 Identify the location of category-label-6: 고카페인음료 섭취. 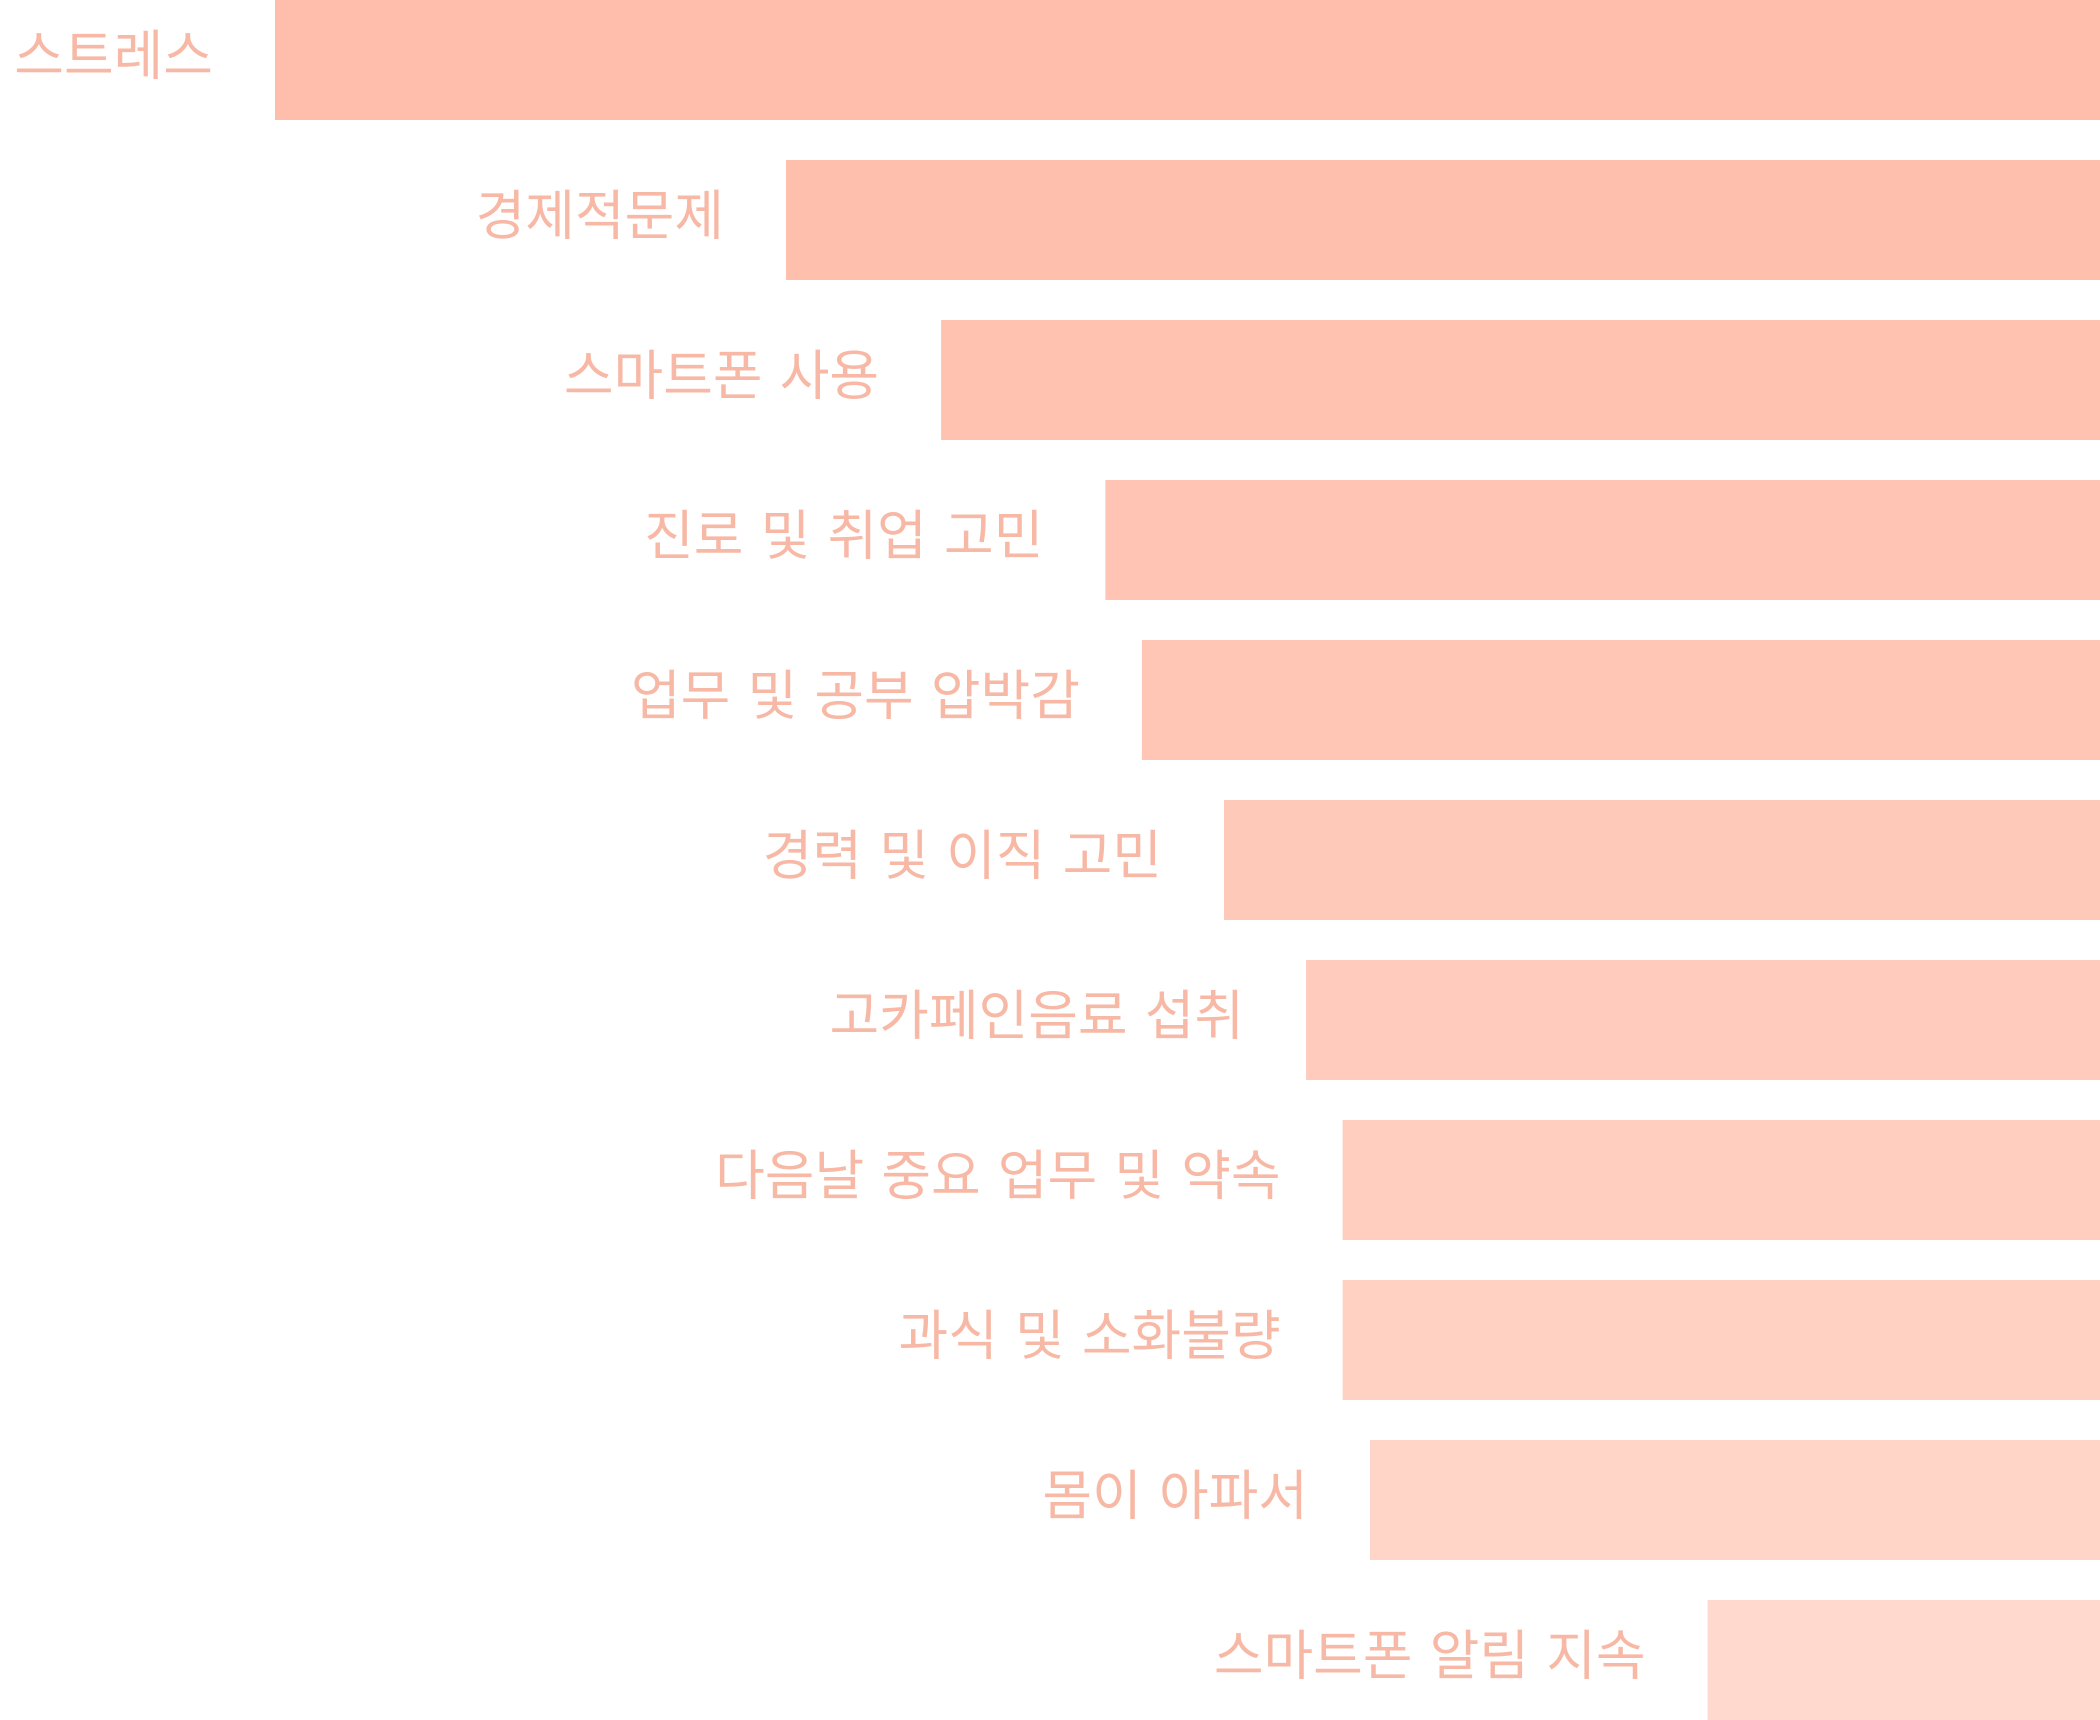
(1036, 1016).